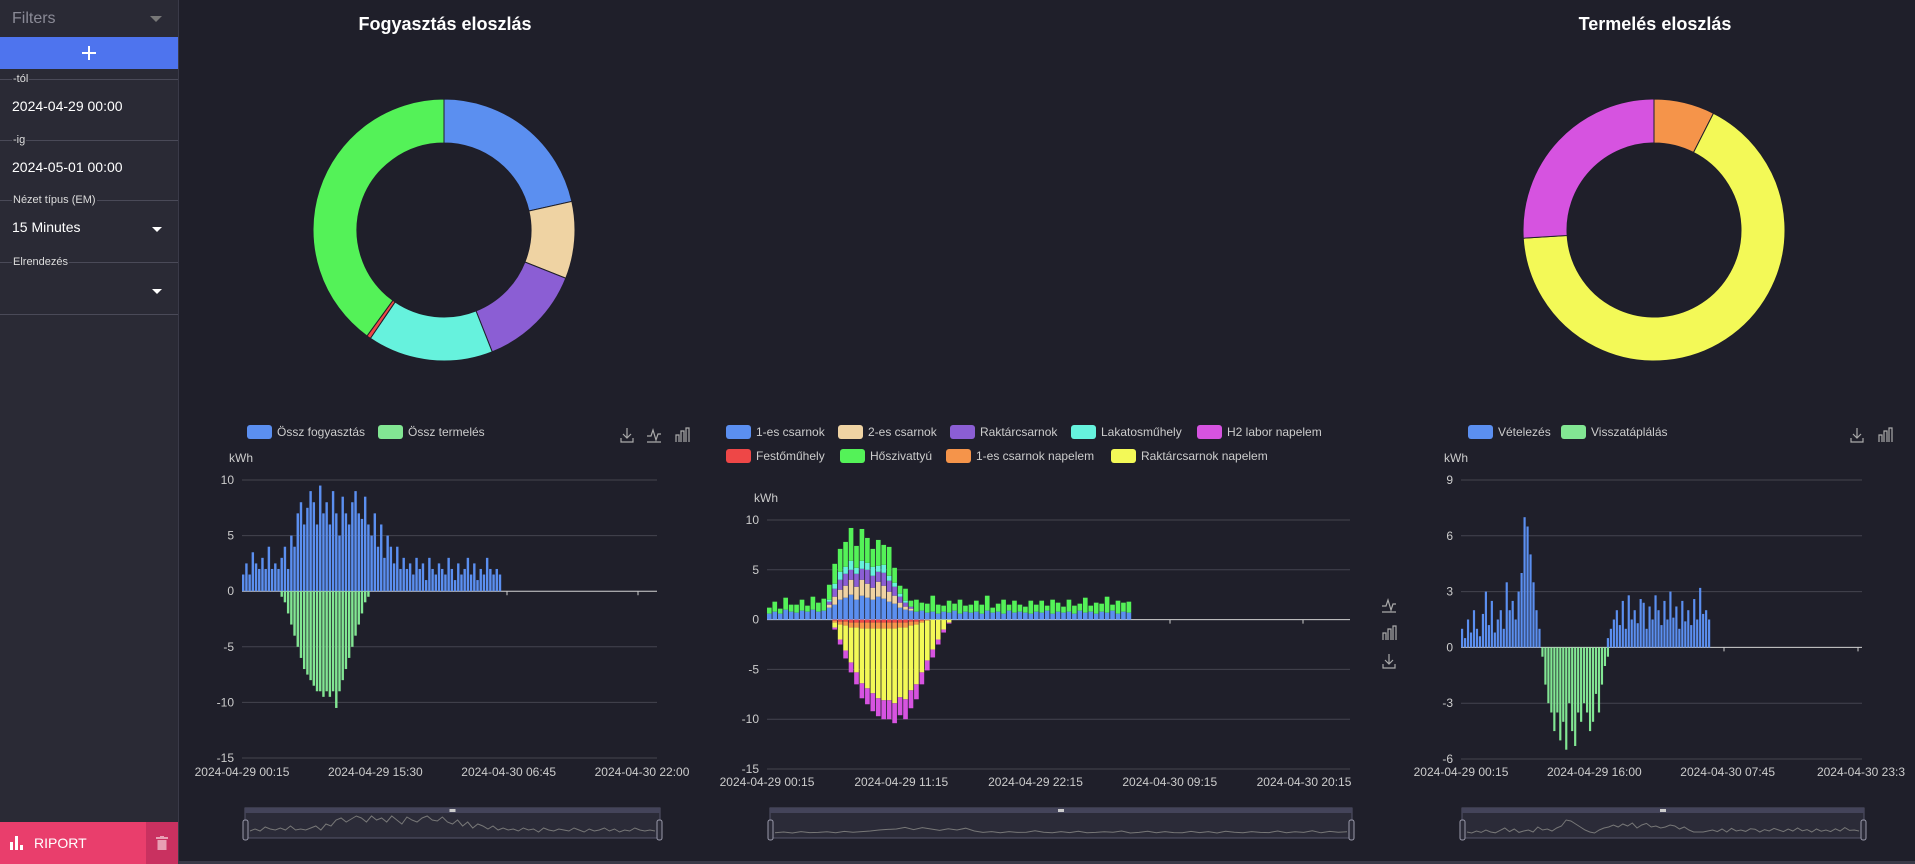 Image resolution: width=1915 pixels, height=864 pixels. I want to click on chart1-zoom-slider, so click(452, 824).